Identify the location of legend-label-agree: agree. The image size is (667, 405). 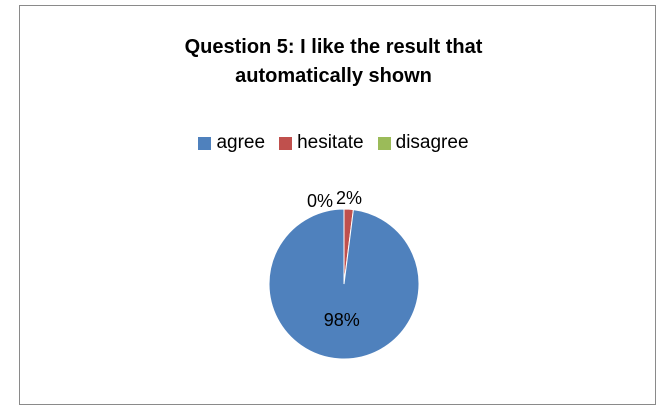
(241, 142).